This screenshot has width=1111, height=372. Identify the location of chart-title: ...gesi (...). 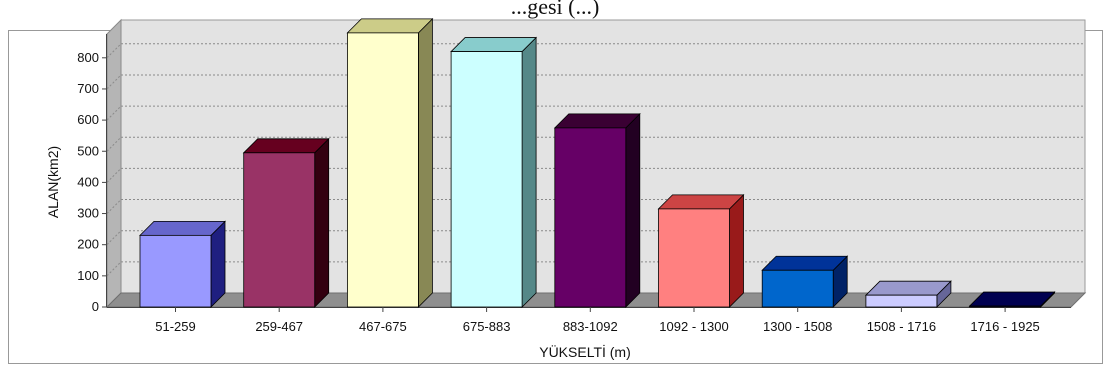
(555, 9).